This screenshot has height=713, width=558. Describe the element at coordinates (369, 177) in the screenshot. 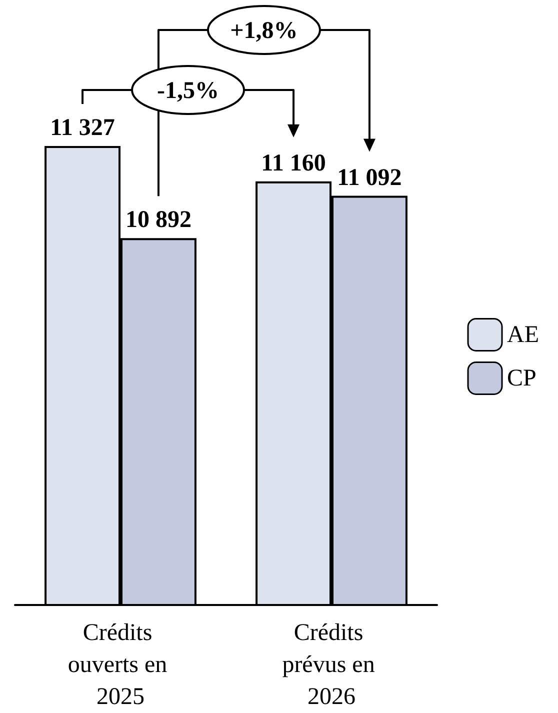

I see `data-label: 11 092` at that location.